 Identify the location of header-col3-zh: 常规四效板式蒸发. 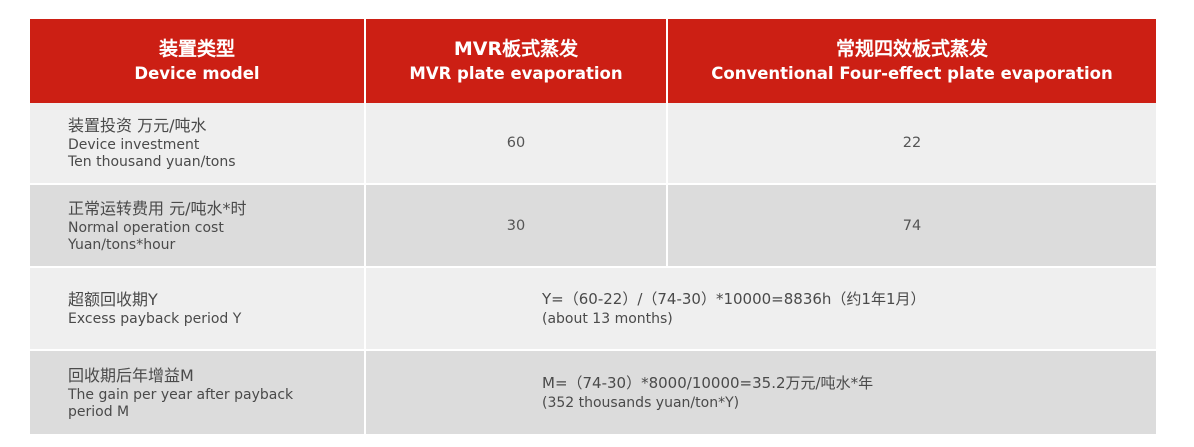
(911, 48).